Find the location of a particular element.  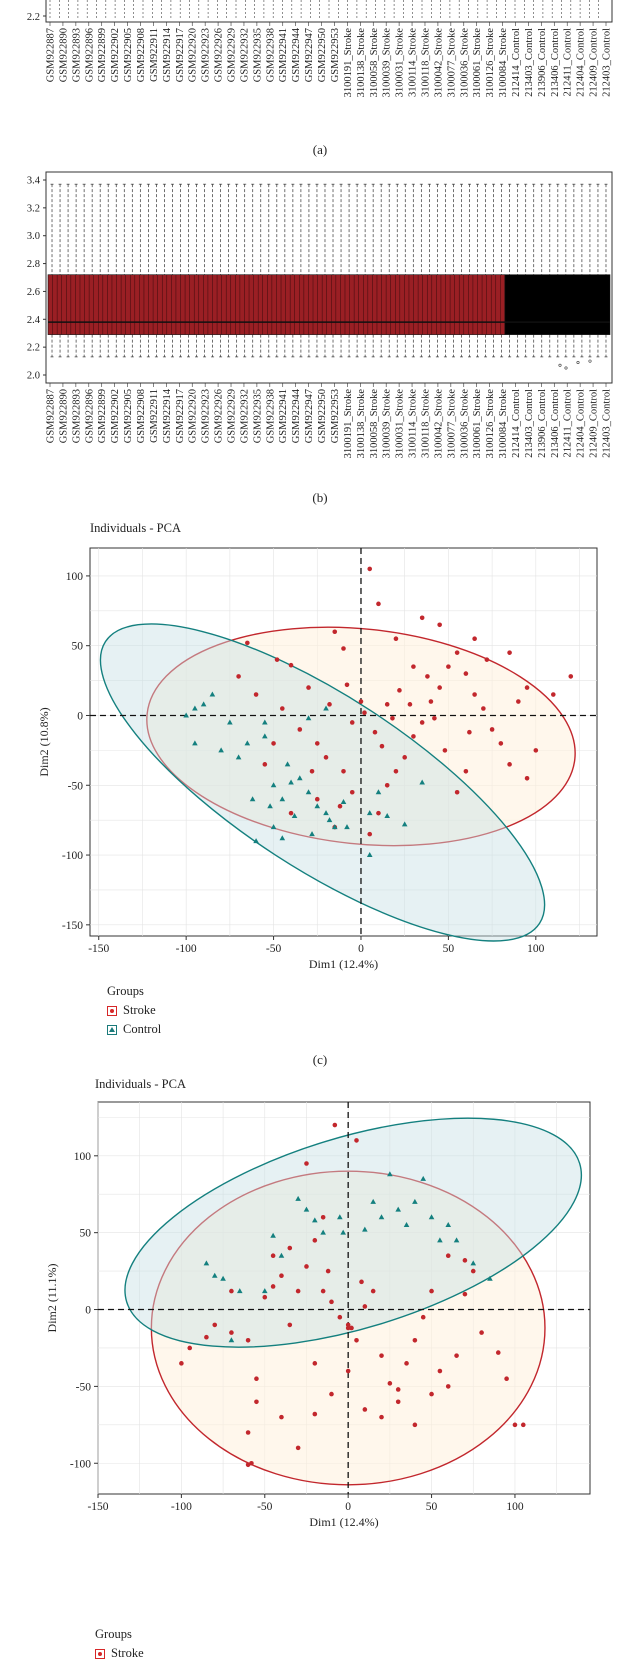

legend-c-title: Groups is located at coordinates (125, 991).